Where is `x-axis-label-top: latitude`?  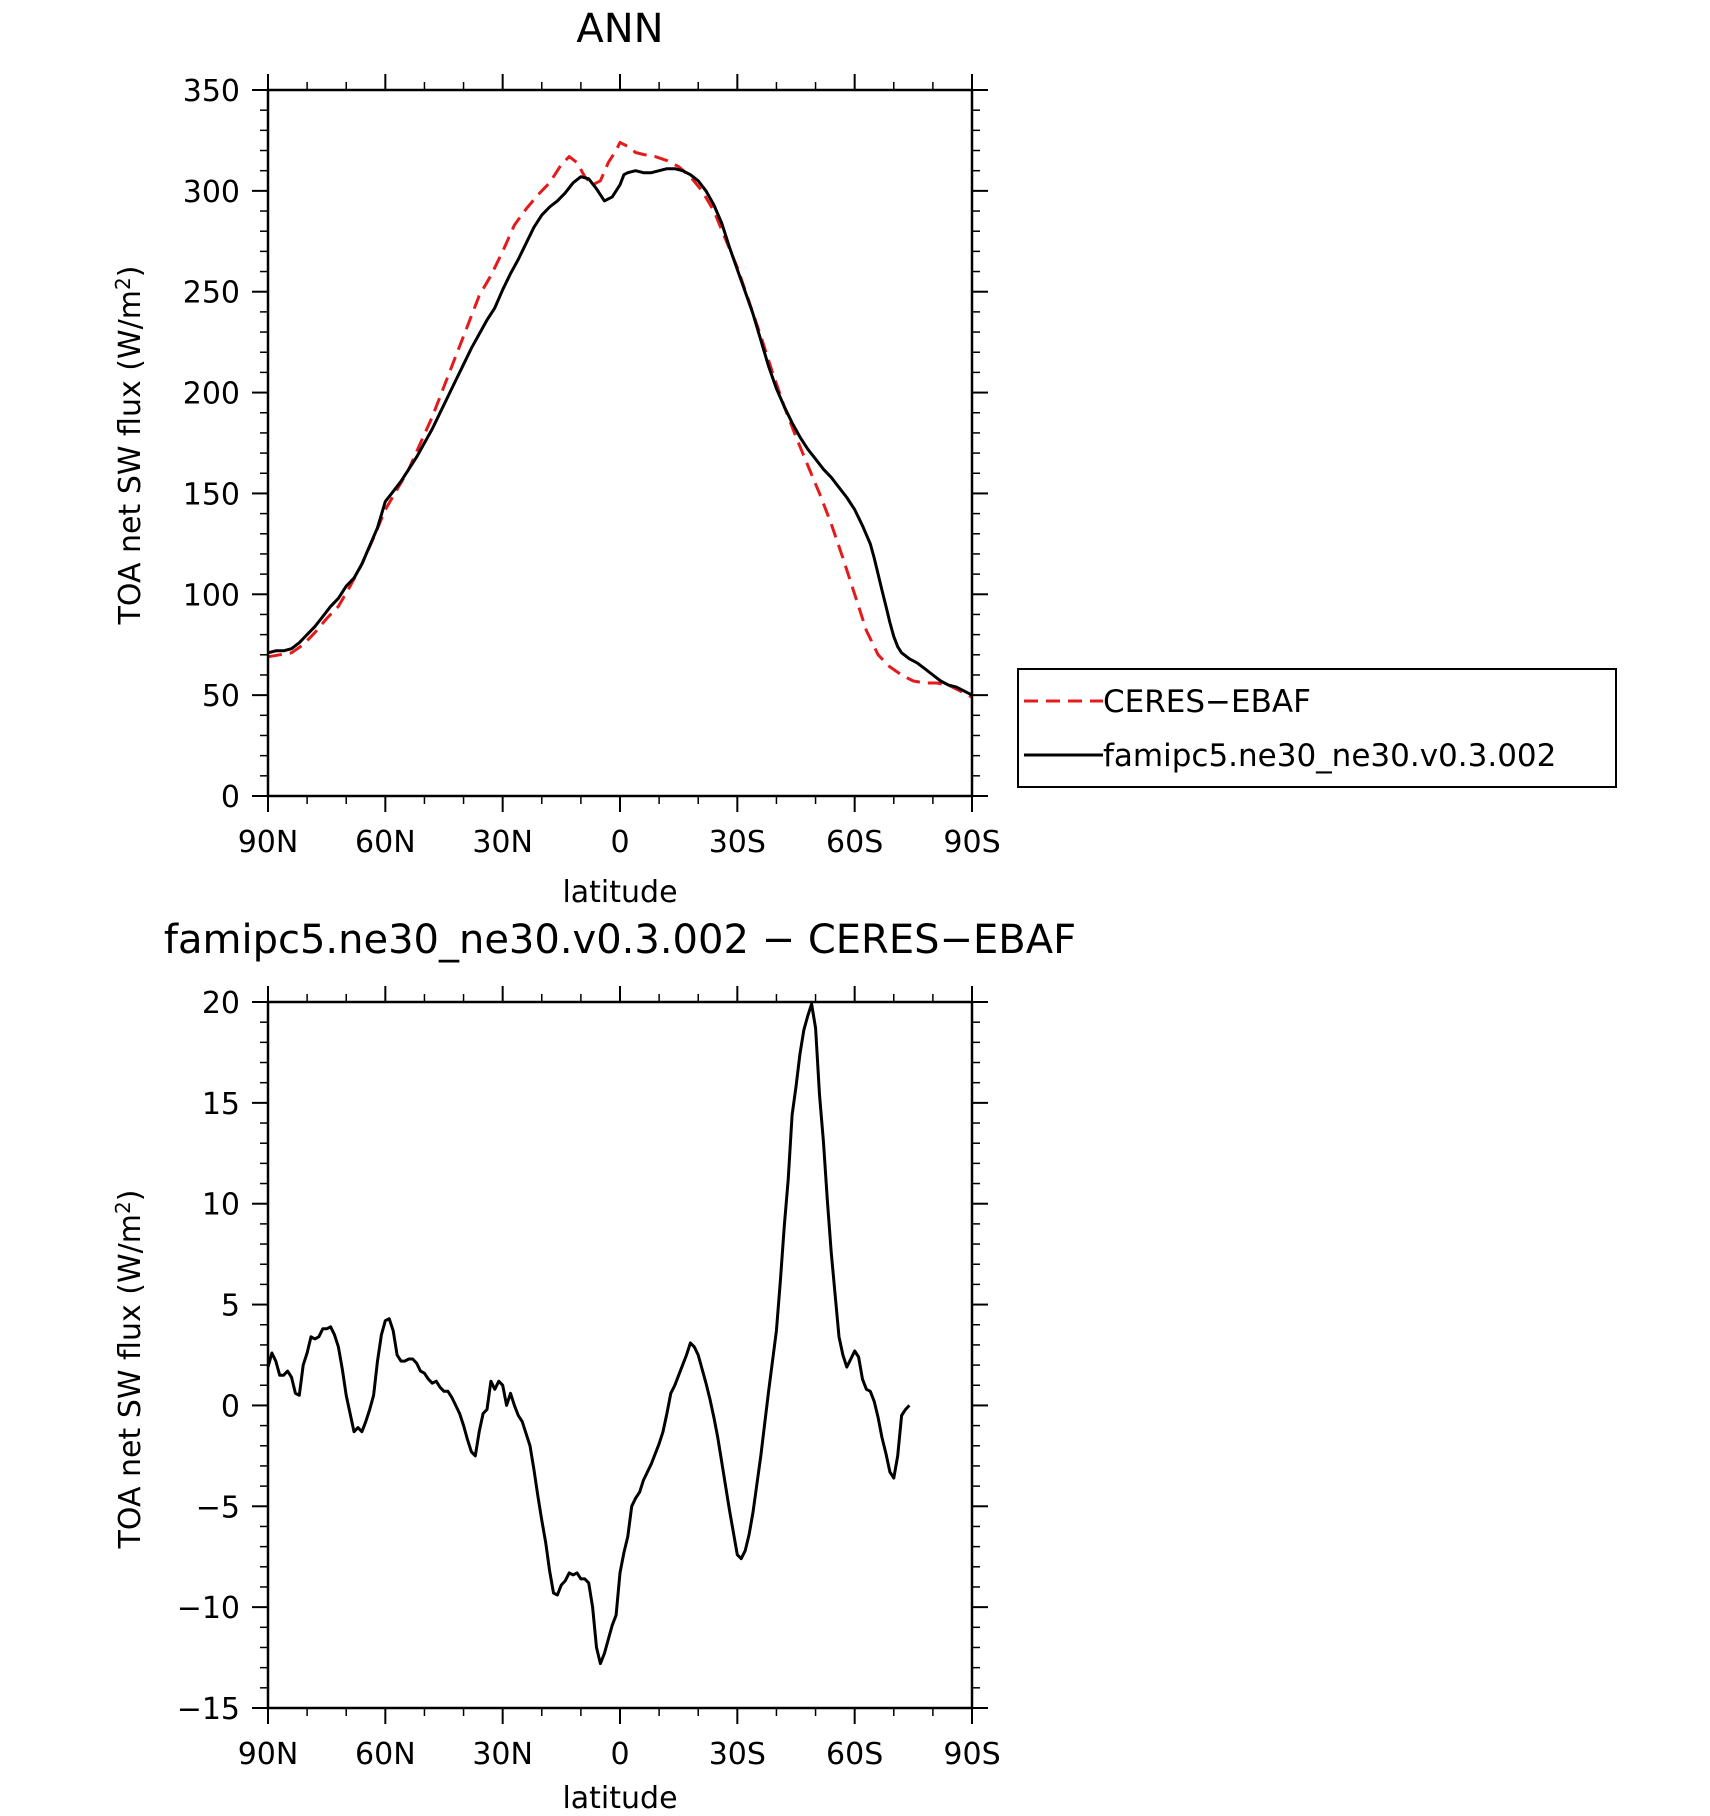
x-axis-label-top: latitude is located at coordinates (619, 892).